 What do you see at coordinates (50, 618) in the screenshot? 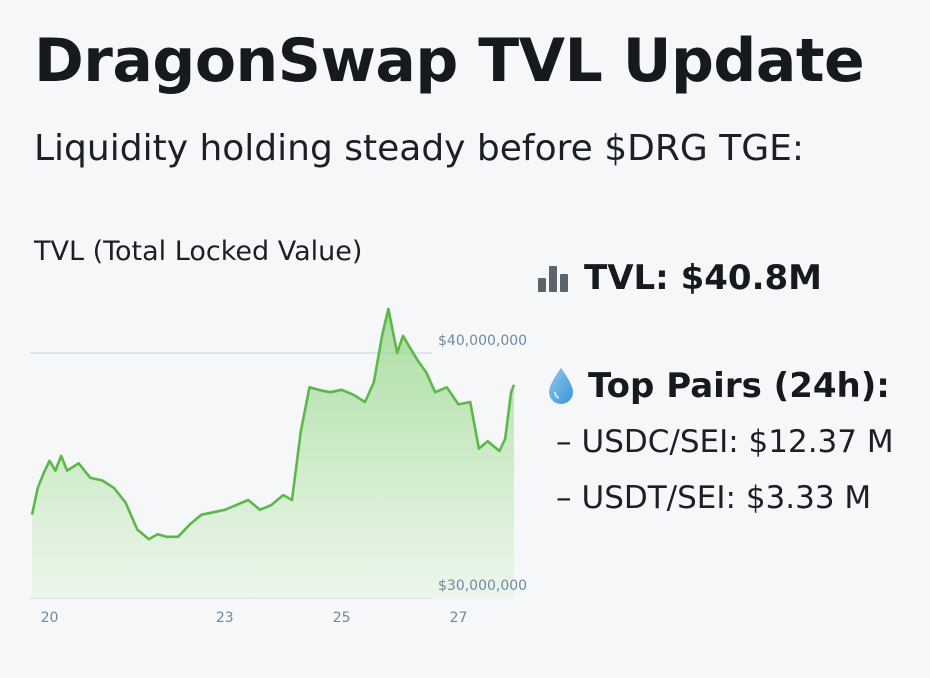
I see `x-tick-label: 20` at bounding box center [50, 618].